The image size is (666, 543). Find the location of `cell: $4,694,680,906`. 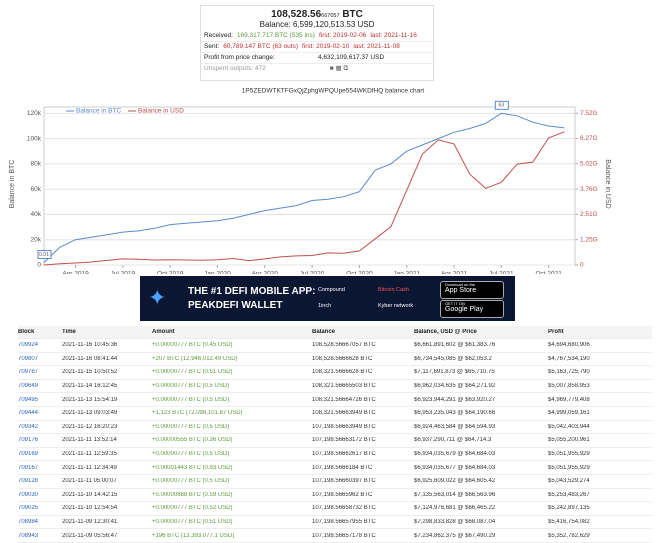

cell: $4,694,680,906 is located at coordinates (569, 345).